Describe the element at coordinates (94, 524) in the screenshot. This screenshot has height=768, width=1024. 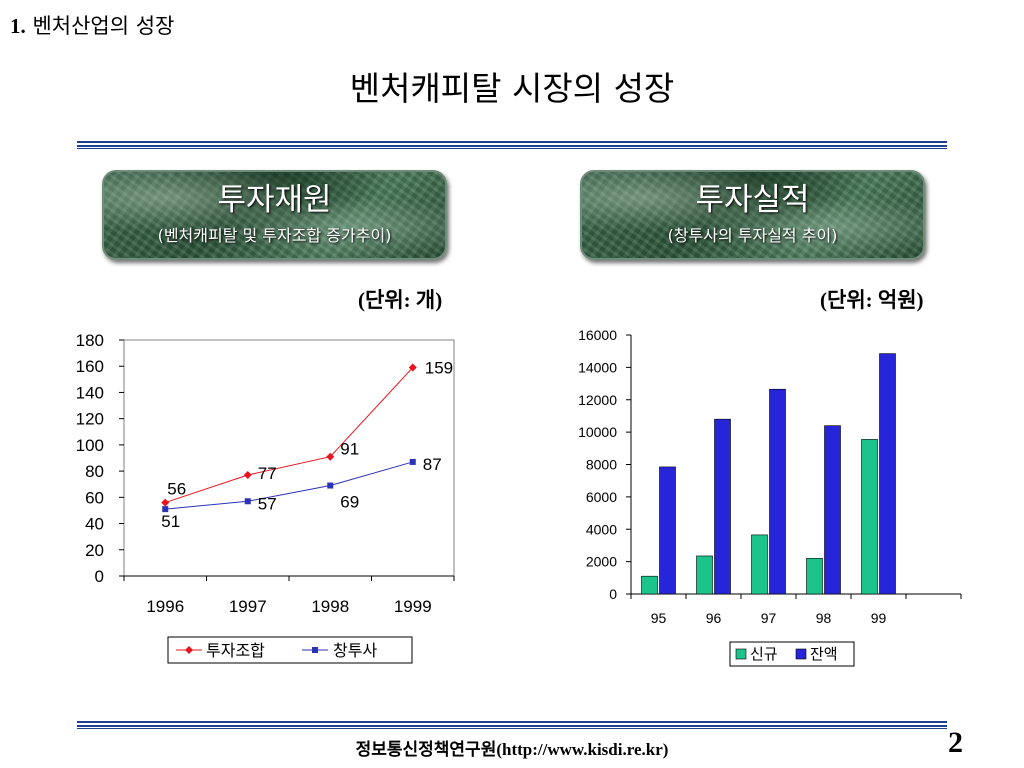
I see `y-tick-label: 40` at that location.